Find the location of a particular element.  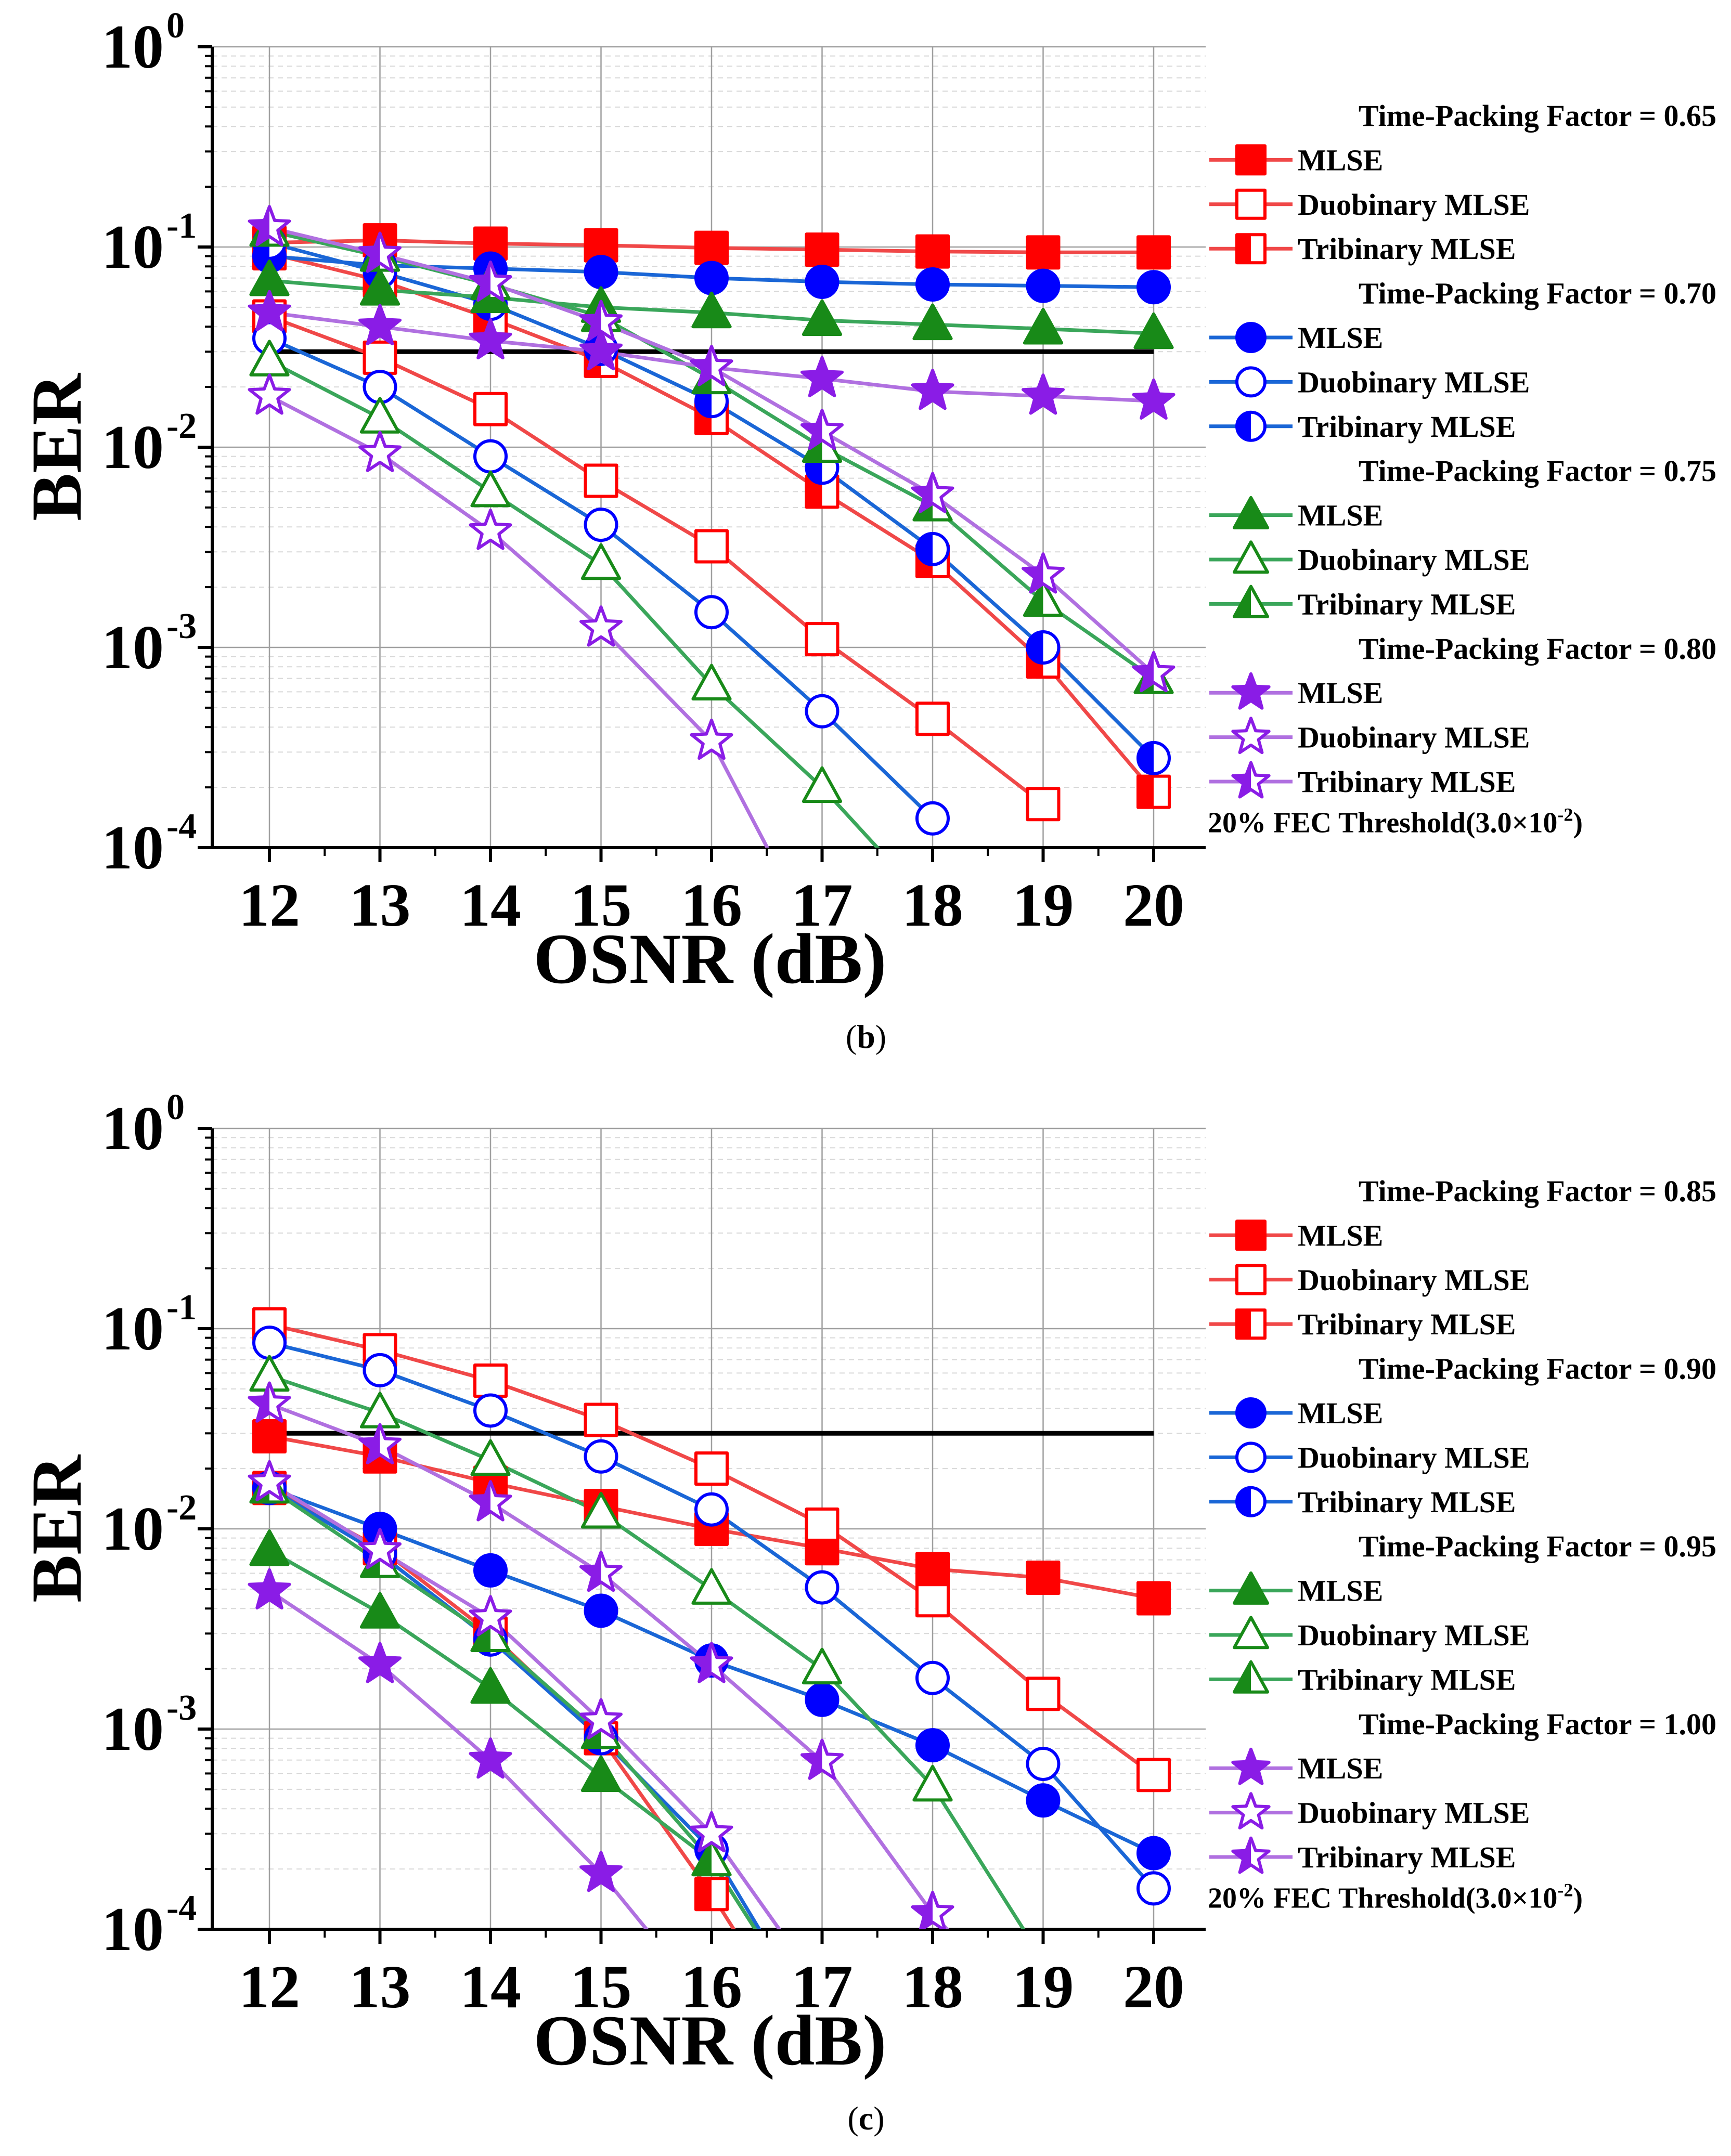

y-tick-label: 10 -2 is located at coordinates (149, 1525).